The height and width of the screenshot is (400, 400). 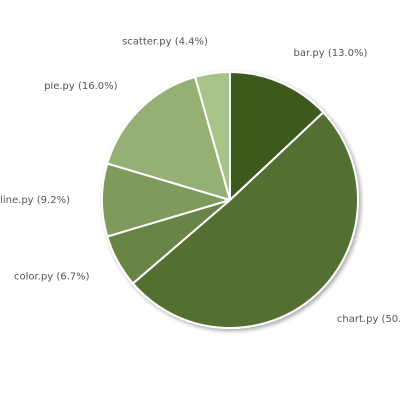 What do you see at coordinates (277, 136) in the screenshot?
I see `pie-slice-bar-py` at bounding box center [277, 136].